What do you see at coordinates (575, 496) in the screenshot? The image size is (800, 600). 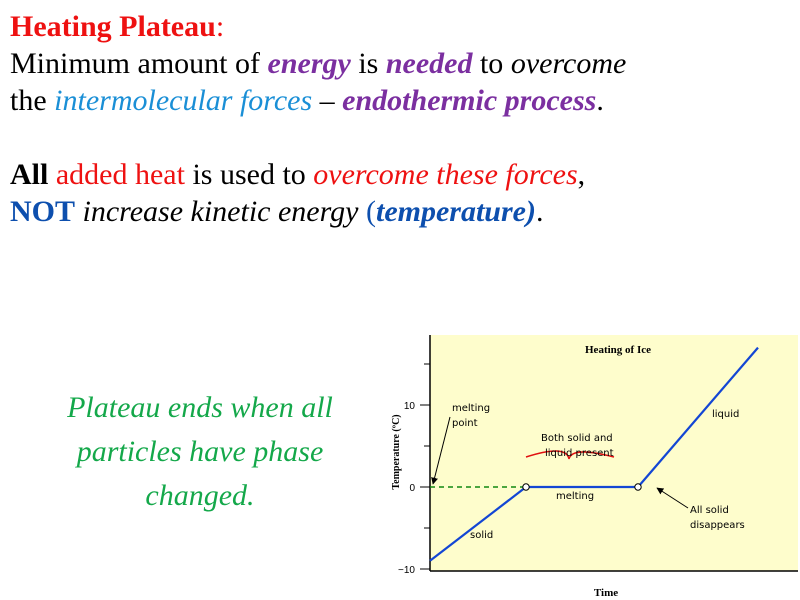 I see `melting-label: melting` at bounding box center [575, 496].